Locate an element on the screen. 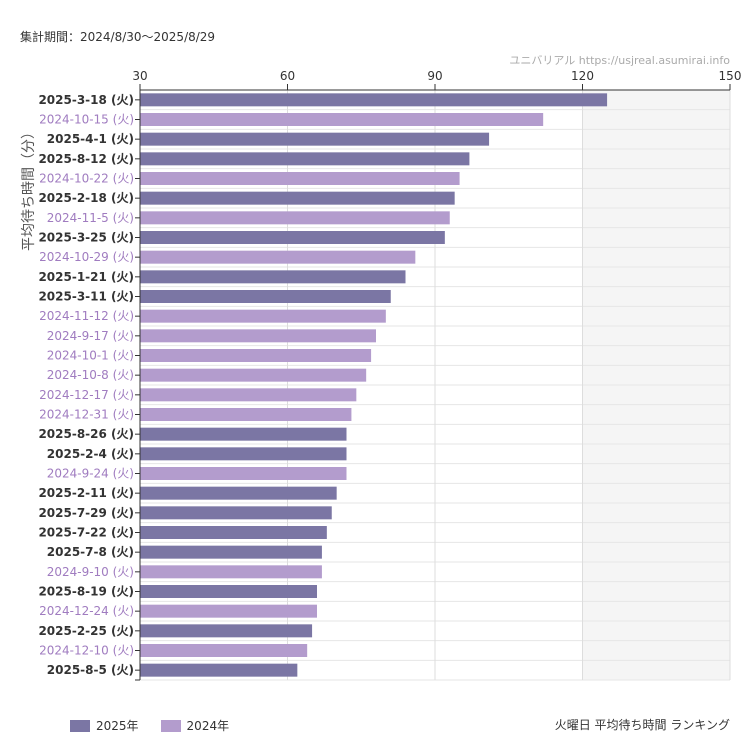 The image size is (750, 750). category-label-12: 2024-11-12 (火) is located at coordinates (86, 316).